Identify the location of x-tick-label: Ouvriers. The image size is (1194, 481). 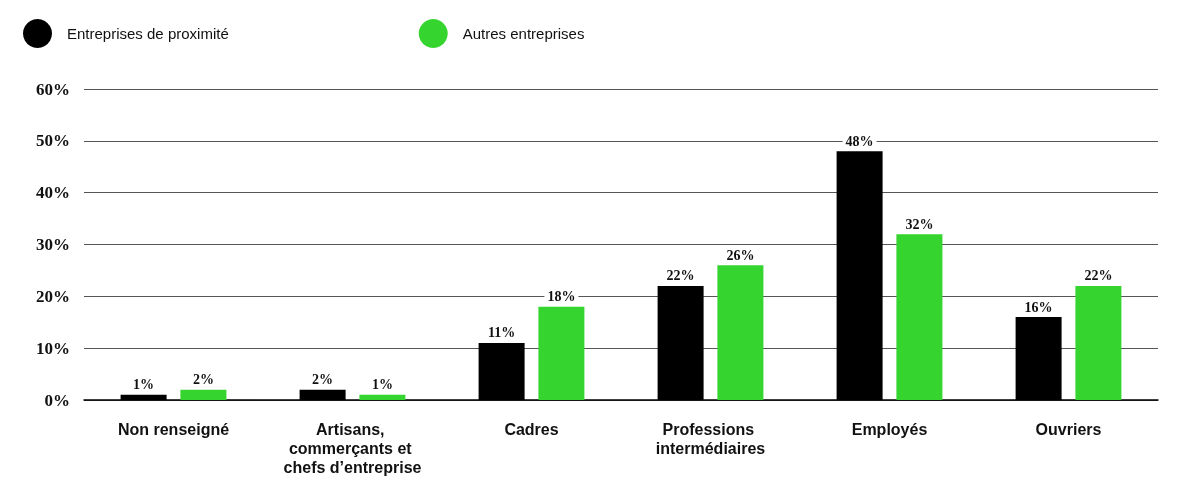
(1068, 429).